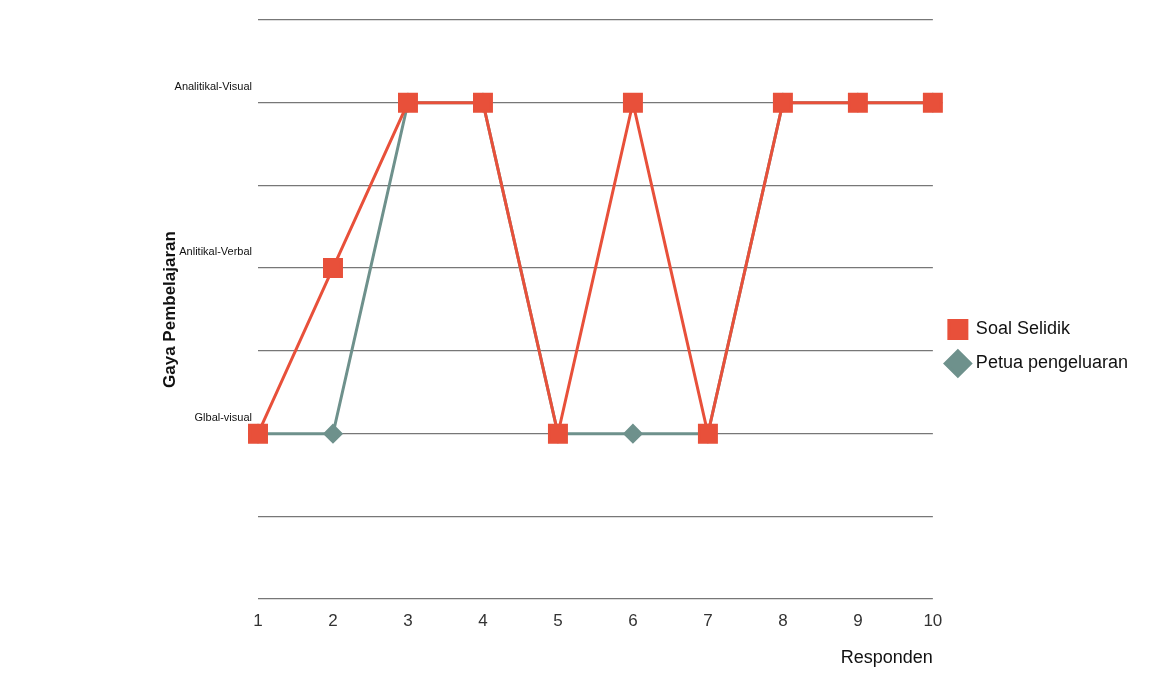 The width and height of the screenshot is (1168, 681). I want to click on x-tick-label: 5, so click(558, 620).